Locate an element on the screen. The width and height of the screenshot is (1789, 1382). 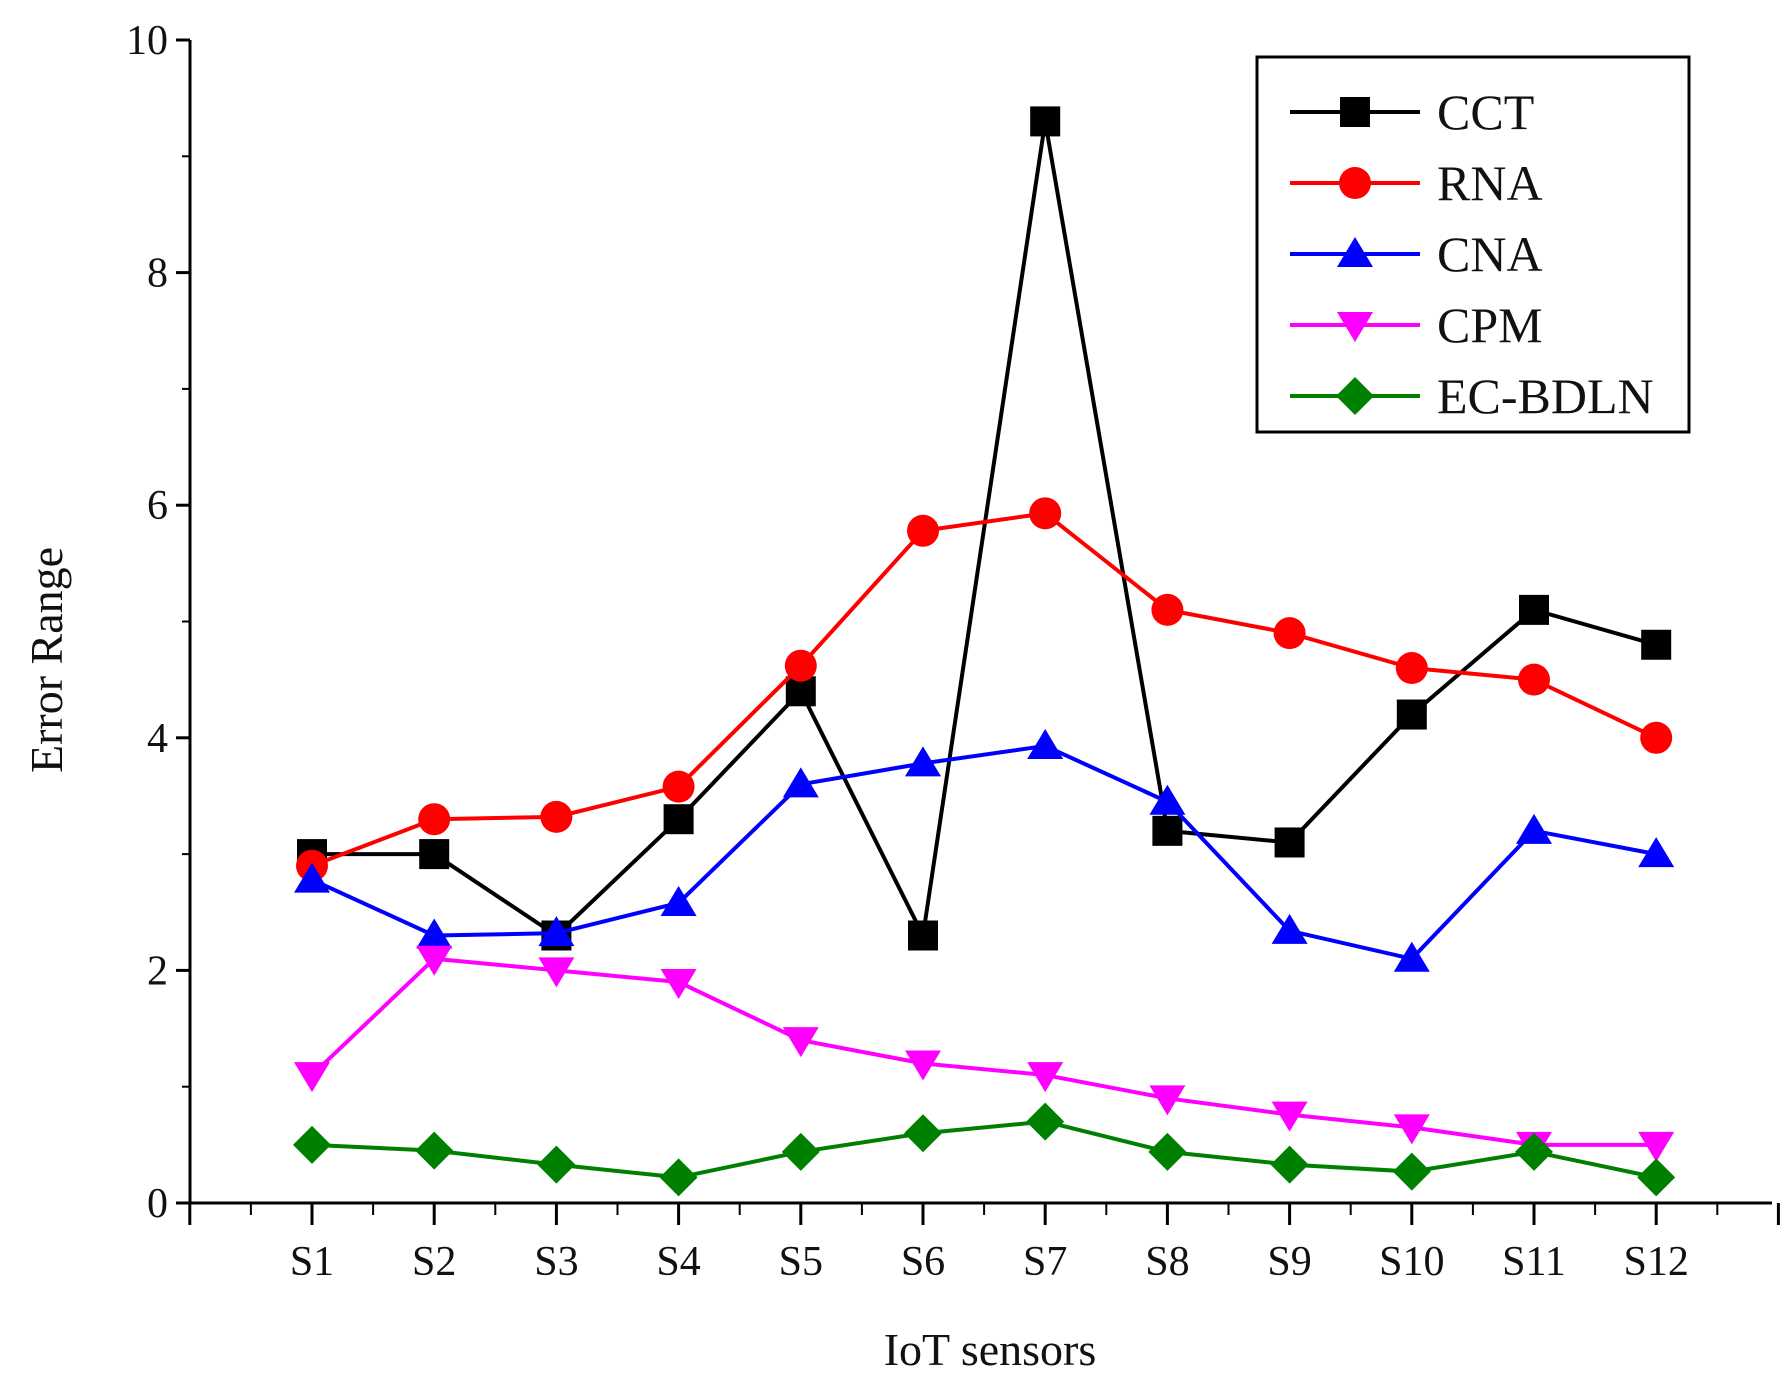
series-line-cpm is located at coordinates (983, 1051).